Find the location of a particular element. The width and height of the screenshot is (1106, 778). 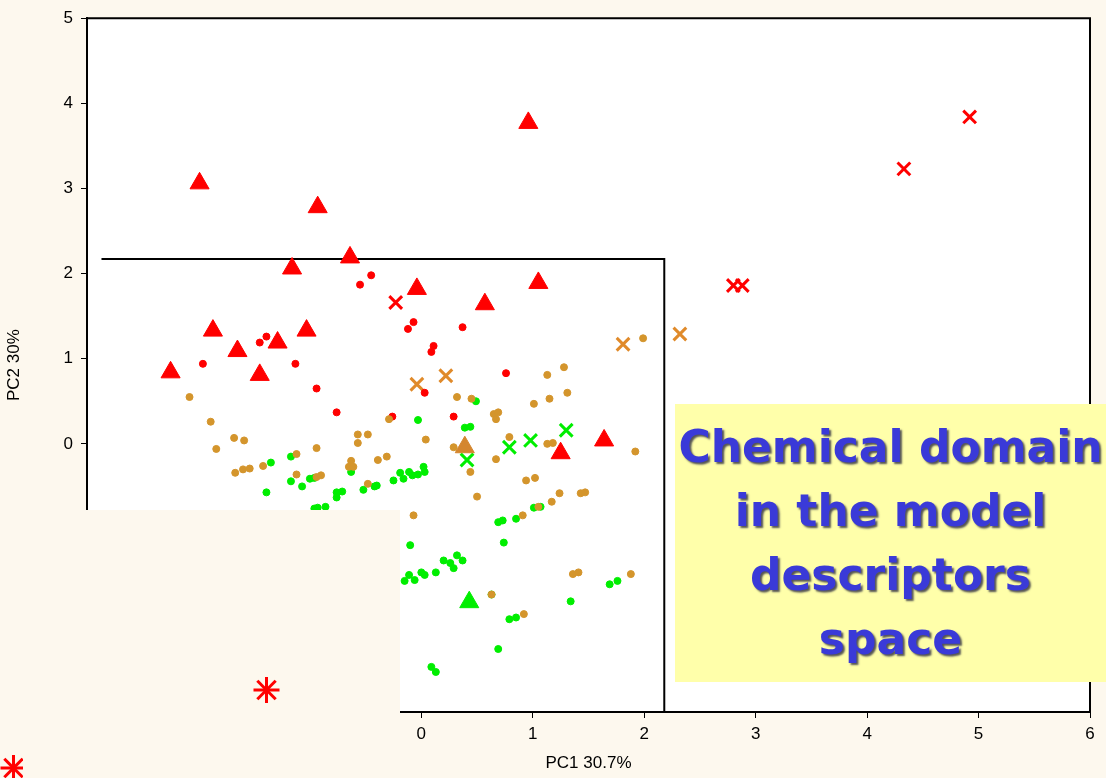

y-tick-label: 4 is located at coordinates (68, 103).